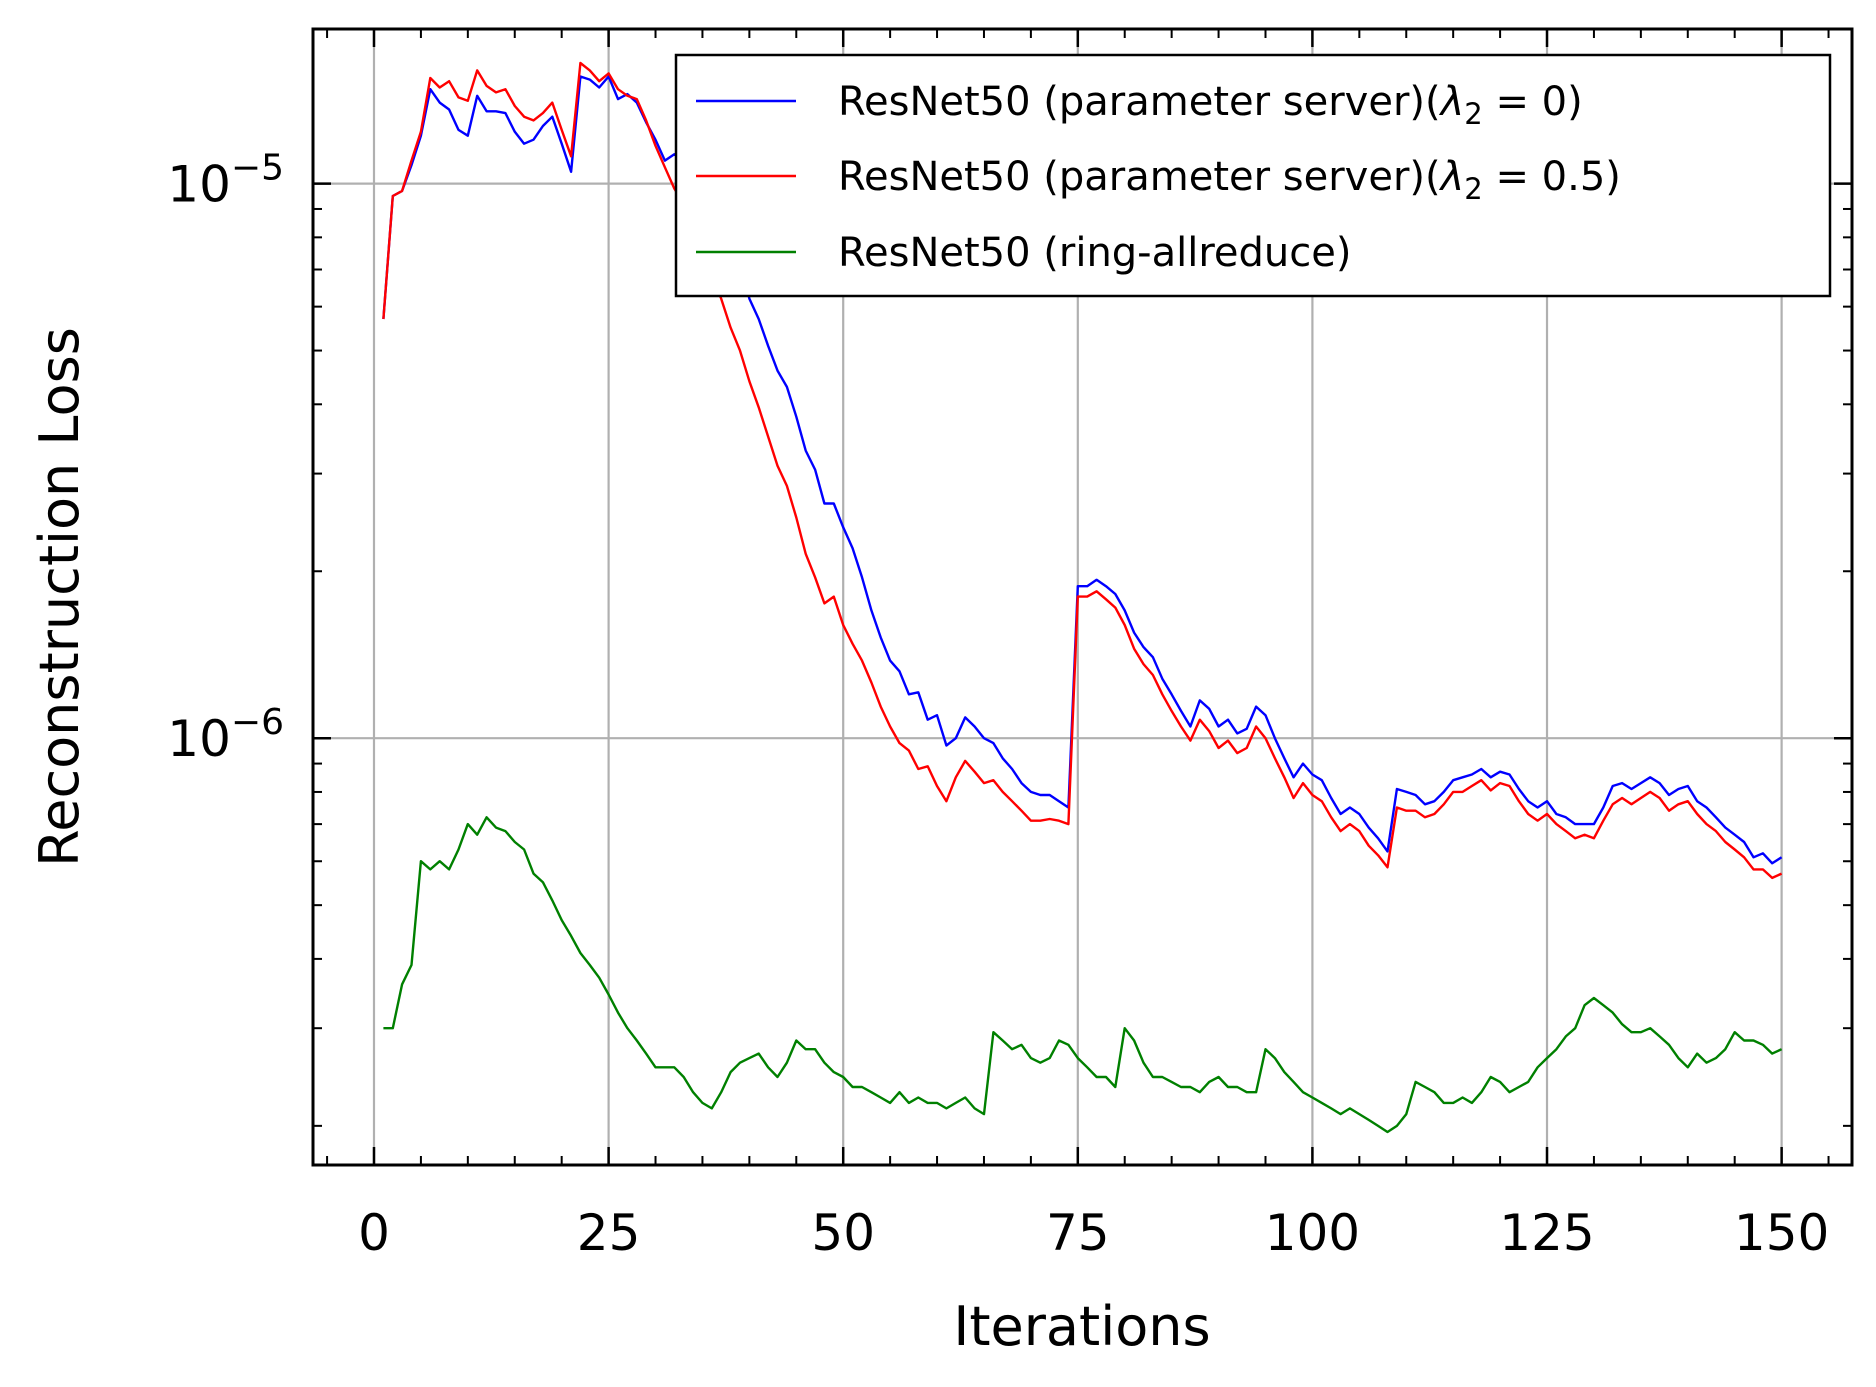 The width and height of the screenshot is (1876, 1387). Describe the element at coordinates (374, 1233) in the screenshot. I see `x-tick-label: 0` at that location.